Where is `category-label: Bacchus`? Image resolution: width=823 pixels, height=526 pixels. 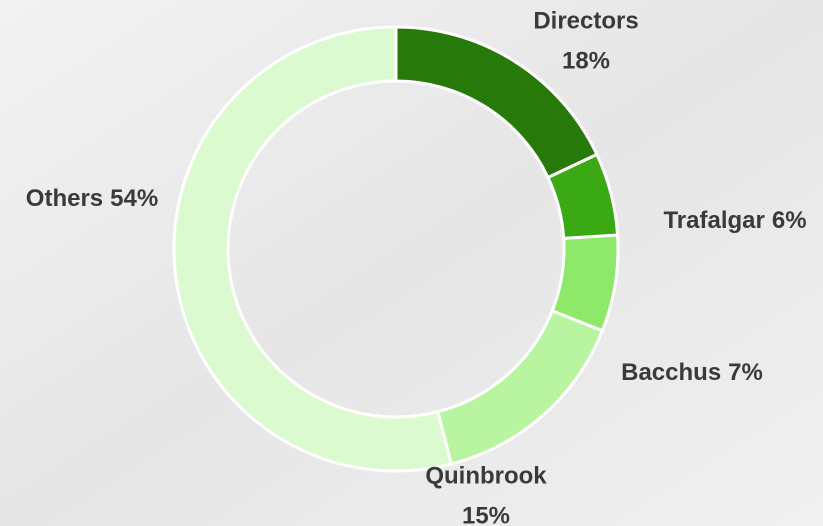
category-label: Bacchus is located at coordinates (671, 372).